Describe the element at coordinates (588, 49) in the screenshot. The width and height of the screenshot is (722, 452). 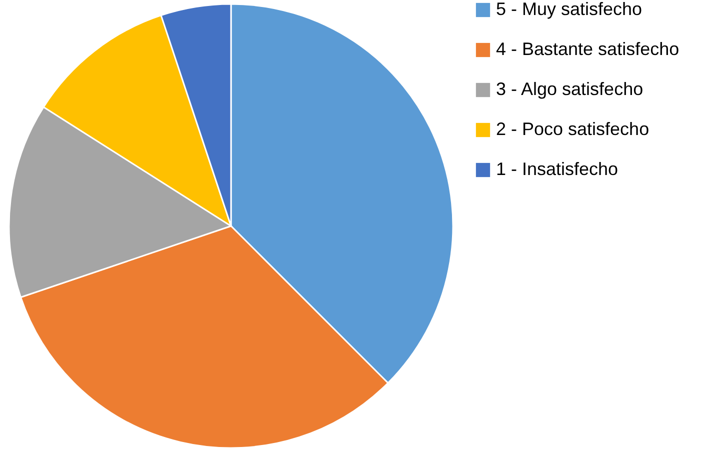
I see `legend-label: 4 - Bastante satisfecho` at that location.